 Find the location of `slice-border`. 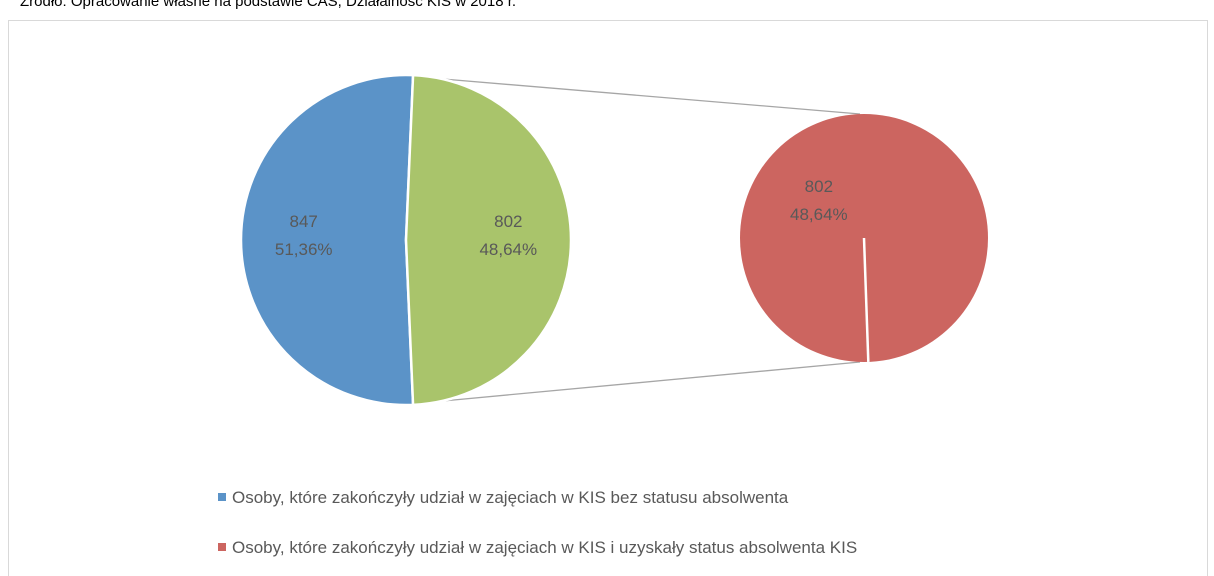

slice-border is located at coordinates (866, 299).